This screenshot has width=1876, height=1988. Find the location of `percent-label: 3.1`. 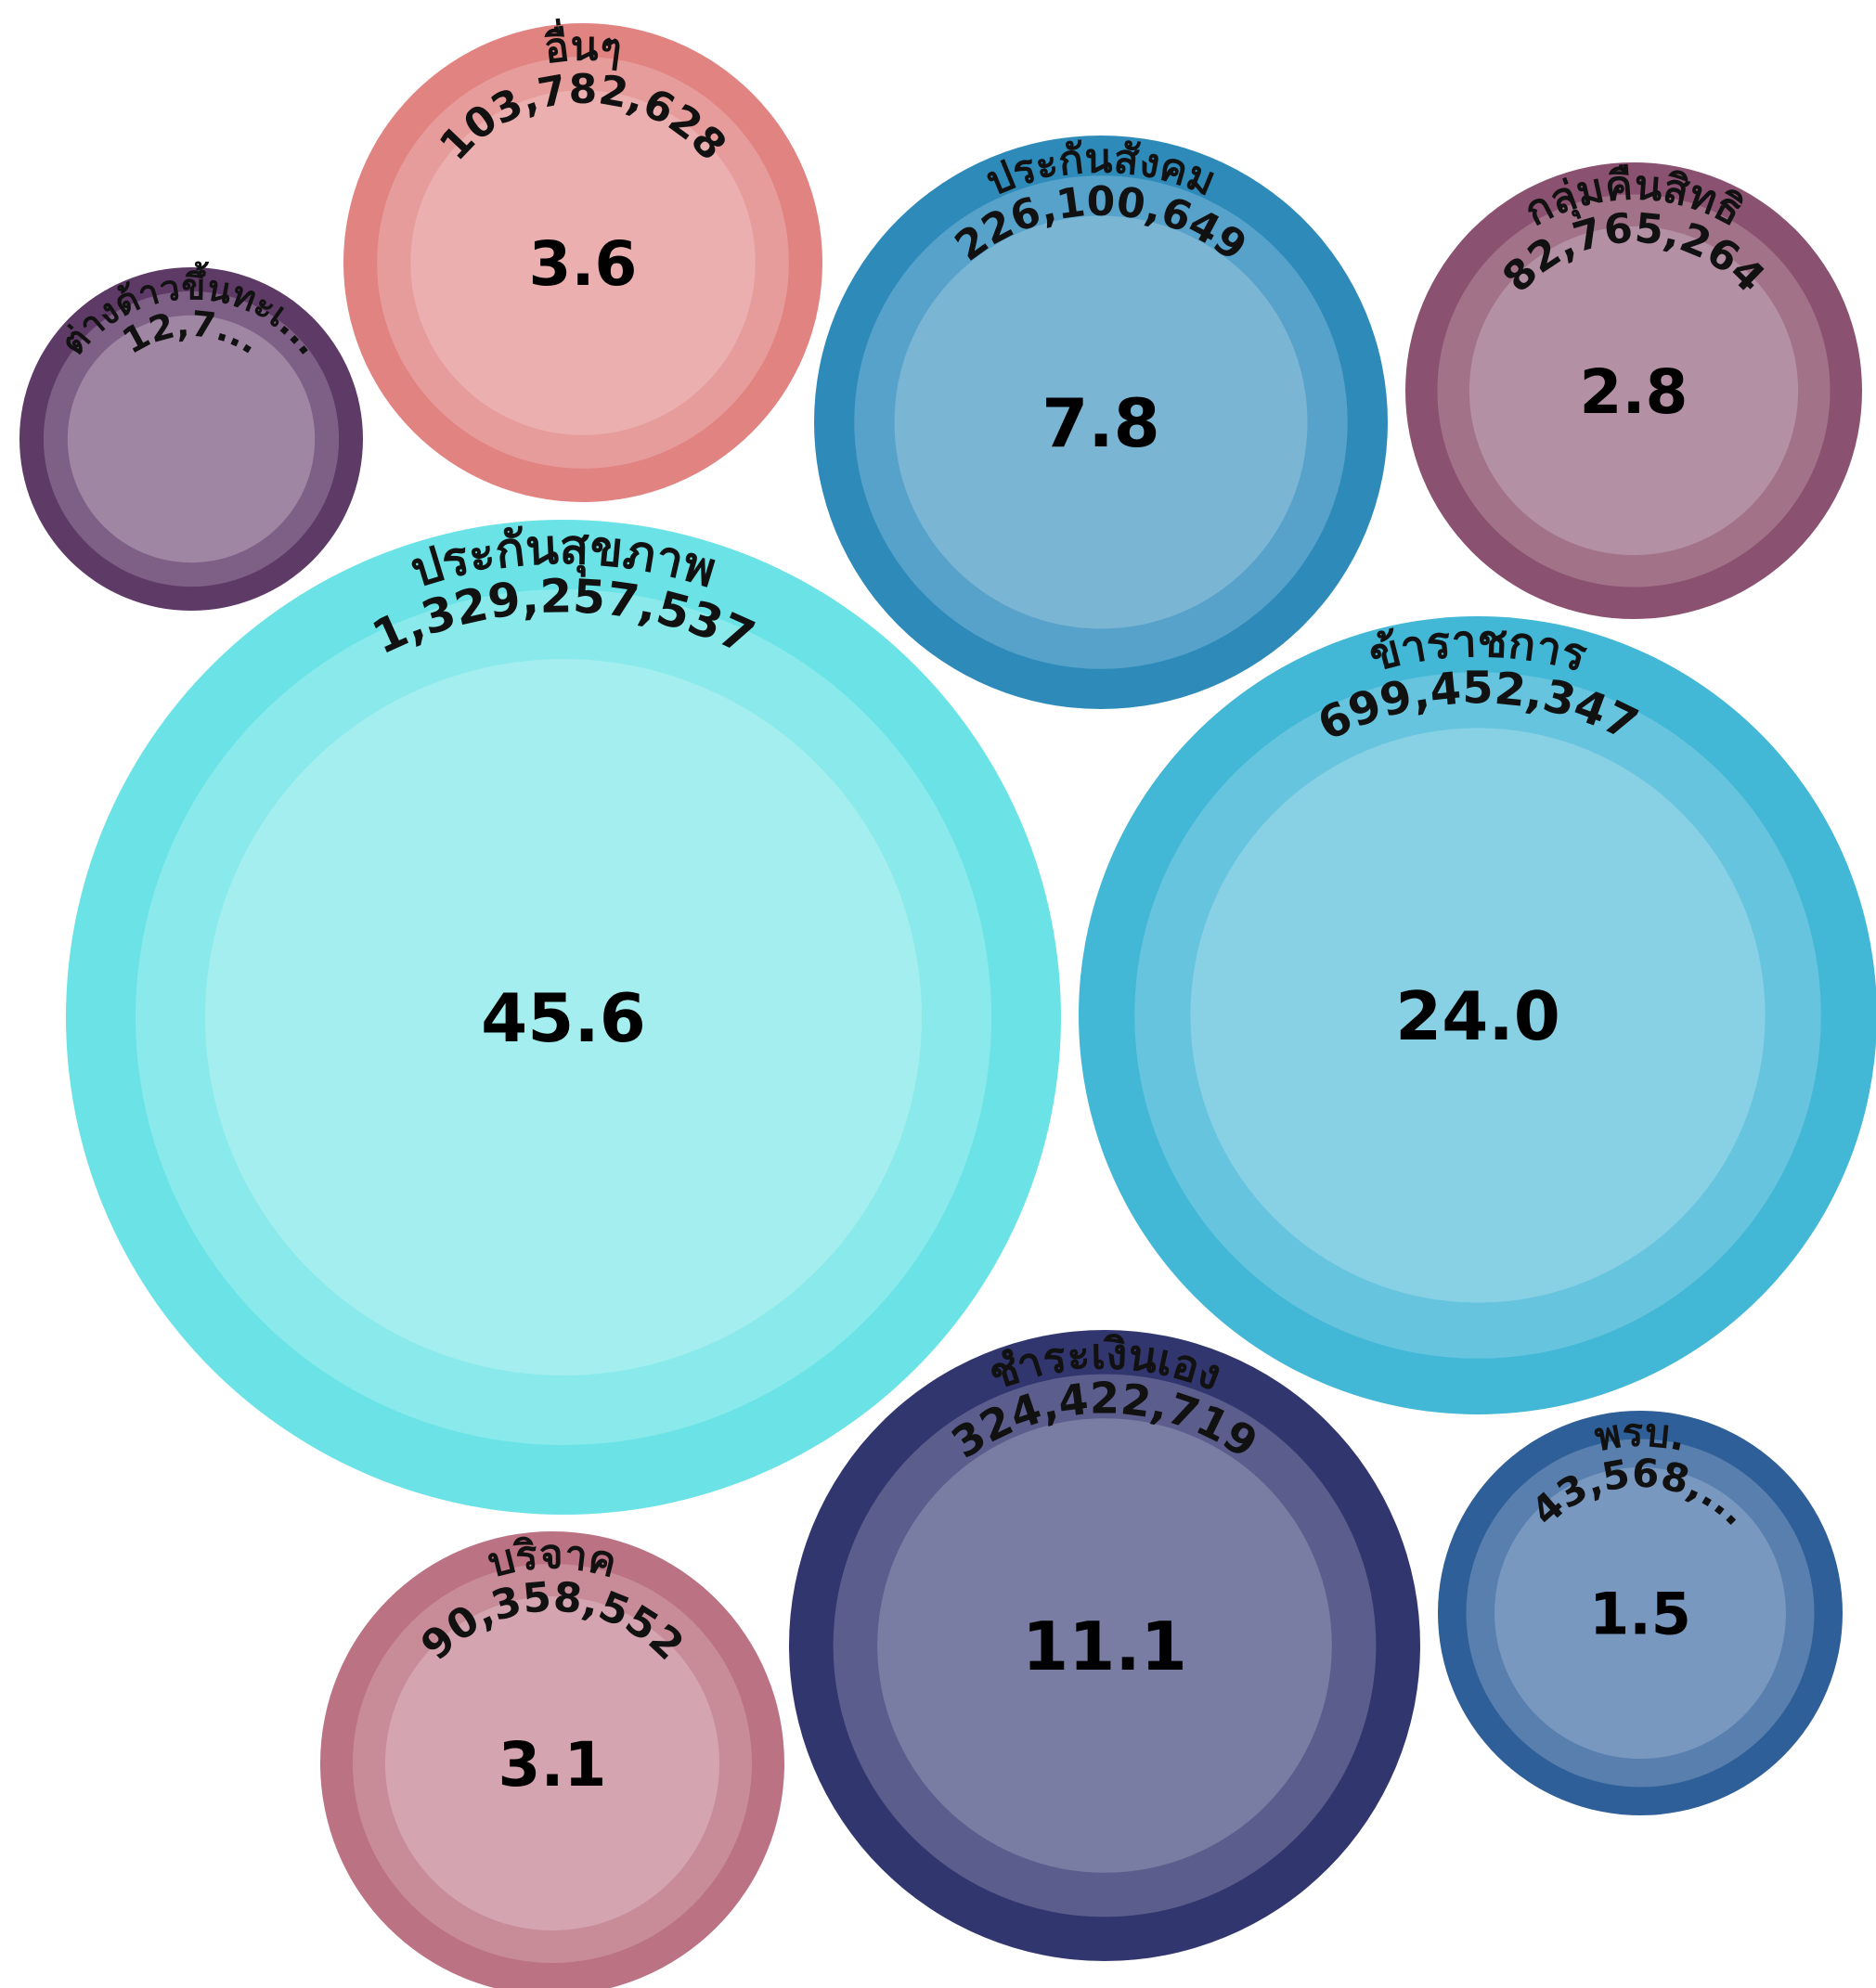

percent-label: 3.1 is located at coordinates (552, 1765).